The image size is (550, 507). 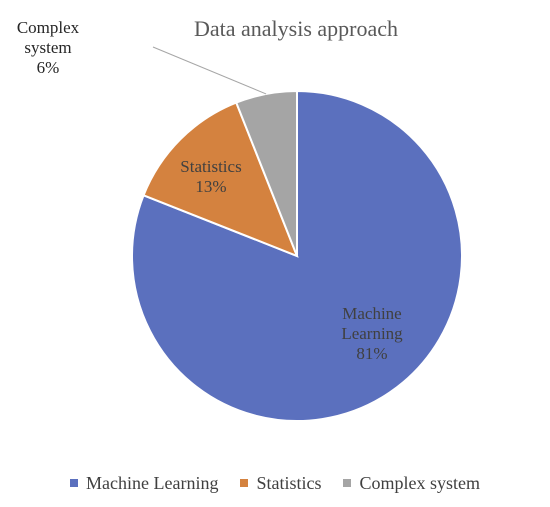 I want to click on legend-label: Machine Learning, so click(x=152, y=482).